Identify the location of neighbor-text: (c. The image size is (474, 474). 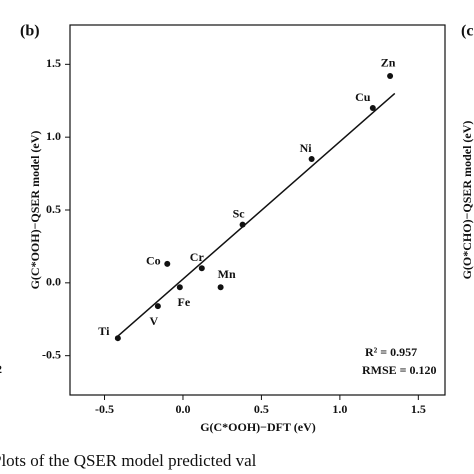
(467, 31).